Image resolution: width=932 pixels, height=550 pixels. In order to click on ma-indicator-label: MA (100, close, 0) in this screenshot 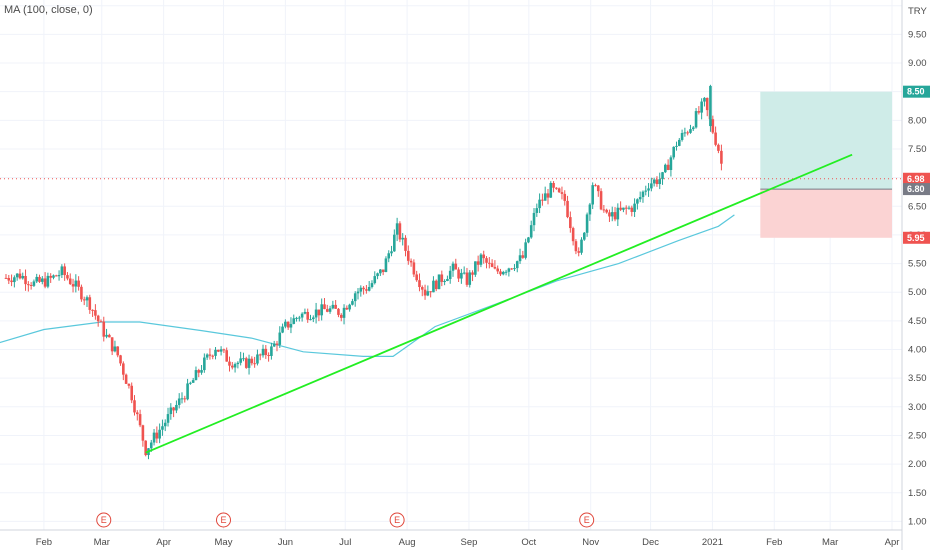, I will do `click(48, 10)`.